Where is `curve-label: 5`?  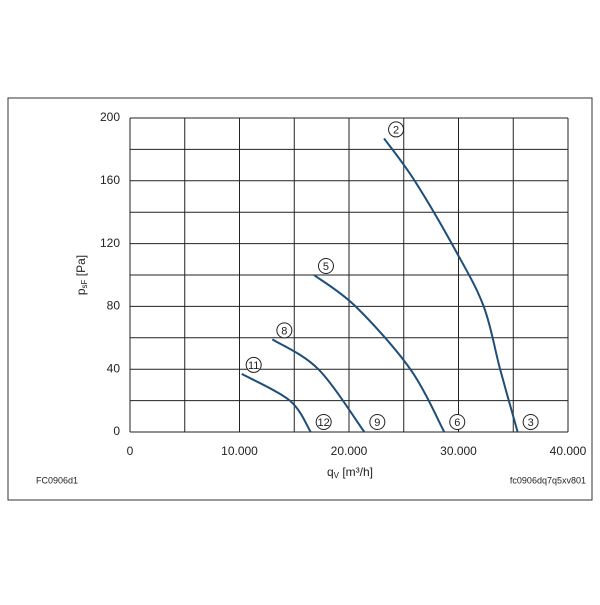
curve-label: 5 is located at coordinates (326, 267).